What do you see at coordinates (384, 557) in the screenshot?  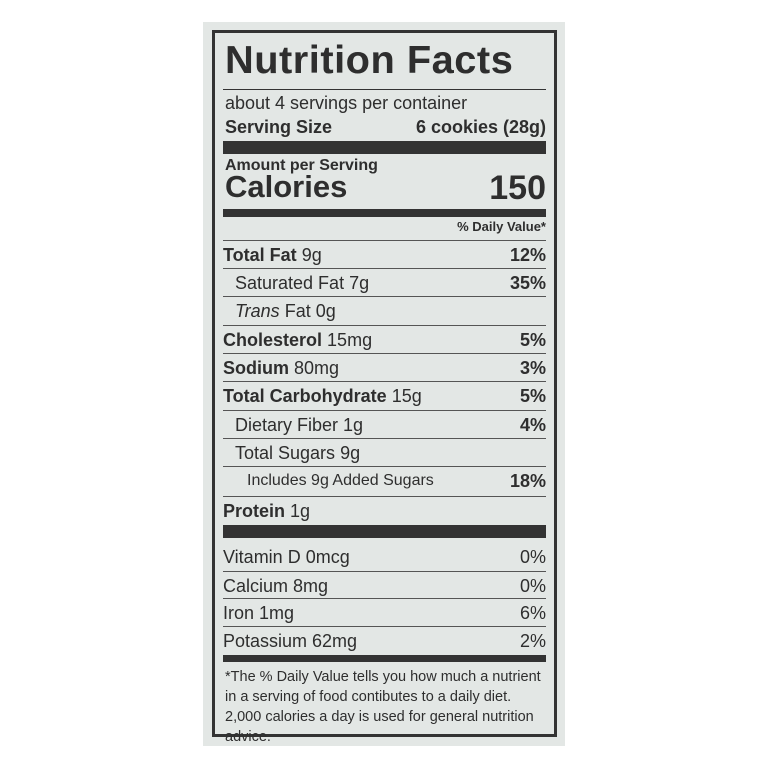 I see `vitamin-row-vitamin-d: Vitamin D 0mcg 0%` at bounding box center [384, 557].